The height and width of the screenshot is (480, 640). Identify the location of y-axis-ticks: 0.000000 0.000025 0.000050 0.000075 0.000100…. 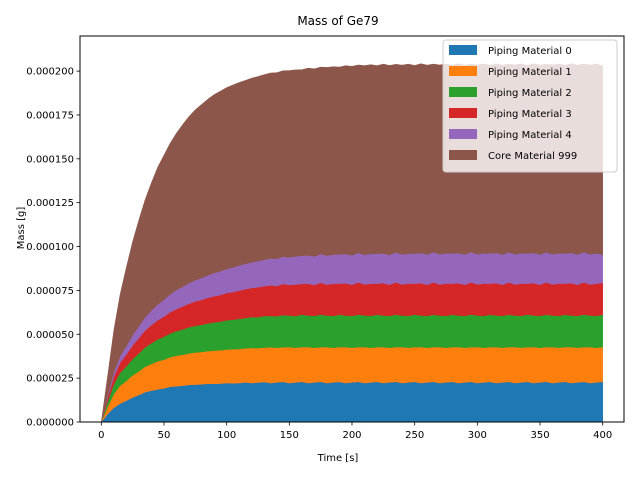
(53, 248).